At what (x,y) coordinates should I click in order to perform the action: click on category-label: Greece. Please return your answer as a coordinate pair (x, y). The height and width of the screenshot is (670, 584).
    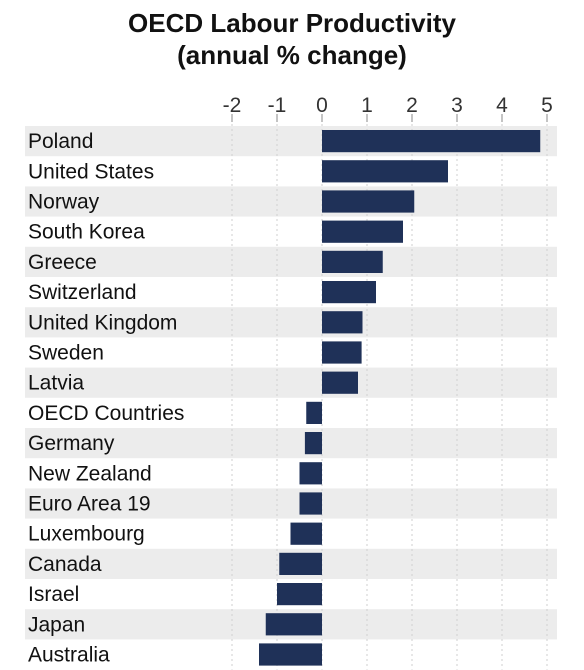
    Looking at the image, I should click on (62, 262).